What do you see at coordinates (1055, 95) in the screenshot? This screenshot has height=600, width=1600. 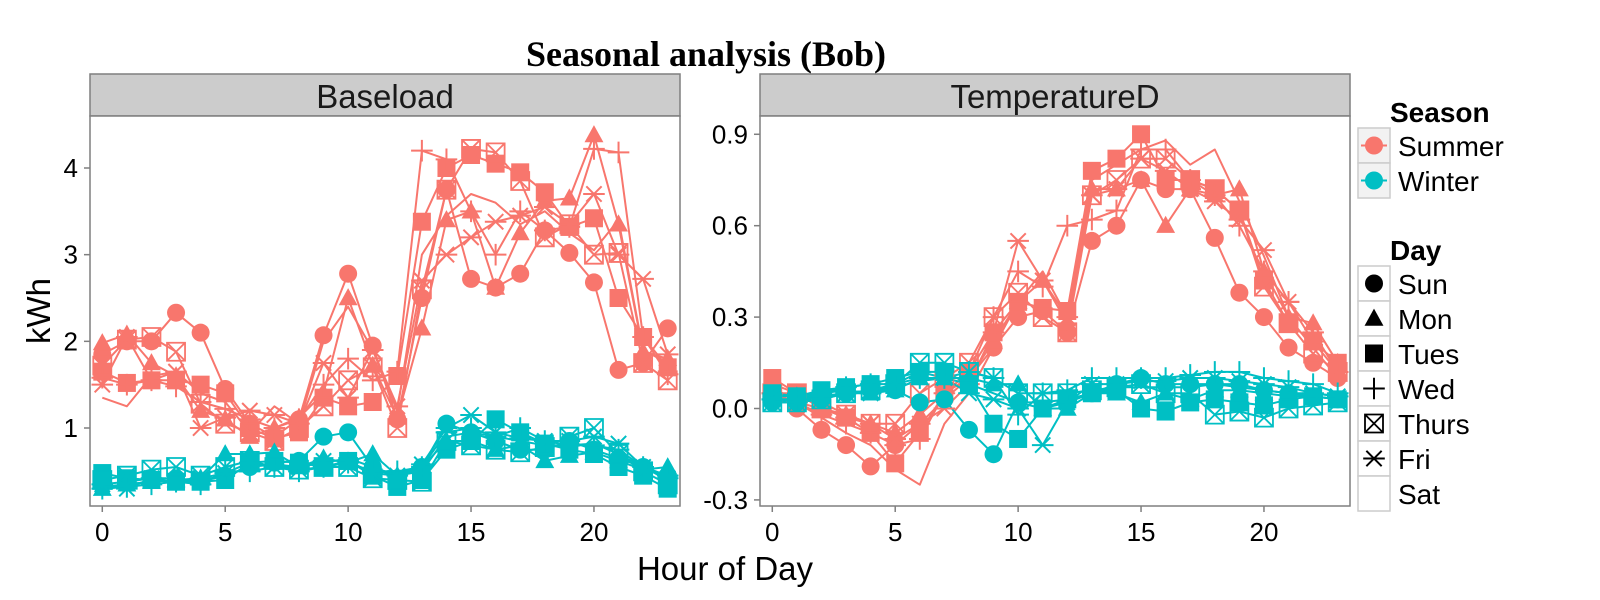 I see `strip-temperatured-background` at bounding box center [1055, 95].